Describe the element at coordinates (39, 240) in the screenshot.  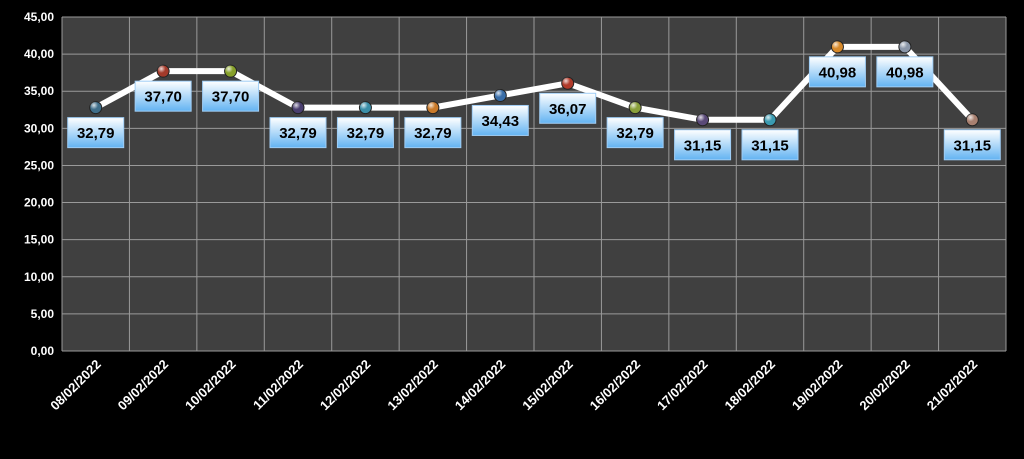
I see `y-tick-label: 15,00` at that location.